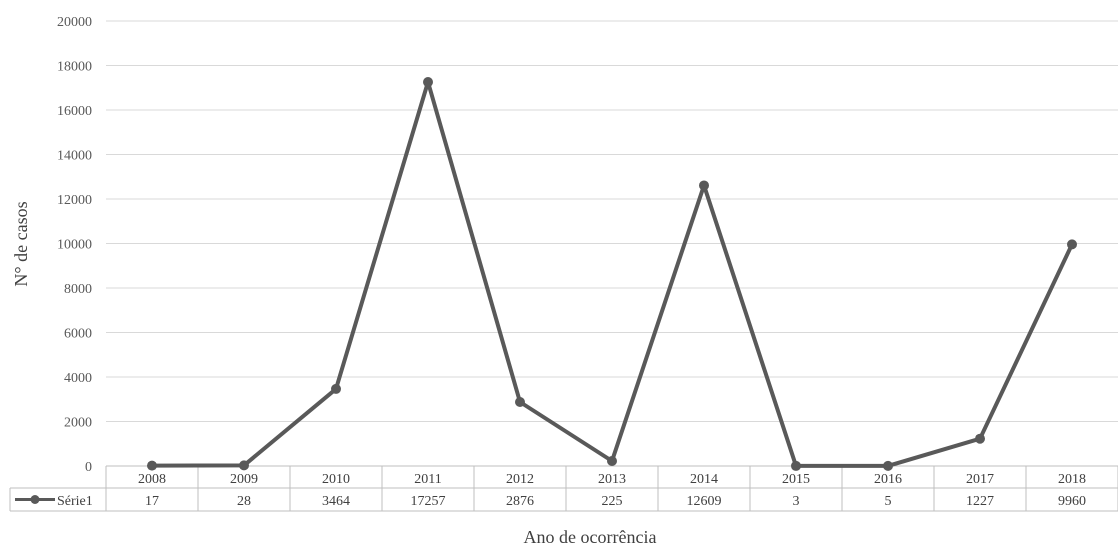  Describe the element at coordinates (520, 479) in the screenshot. I see `x-category-label: 2012` at that location.